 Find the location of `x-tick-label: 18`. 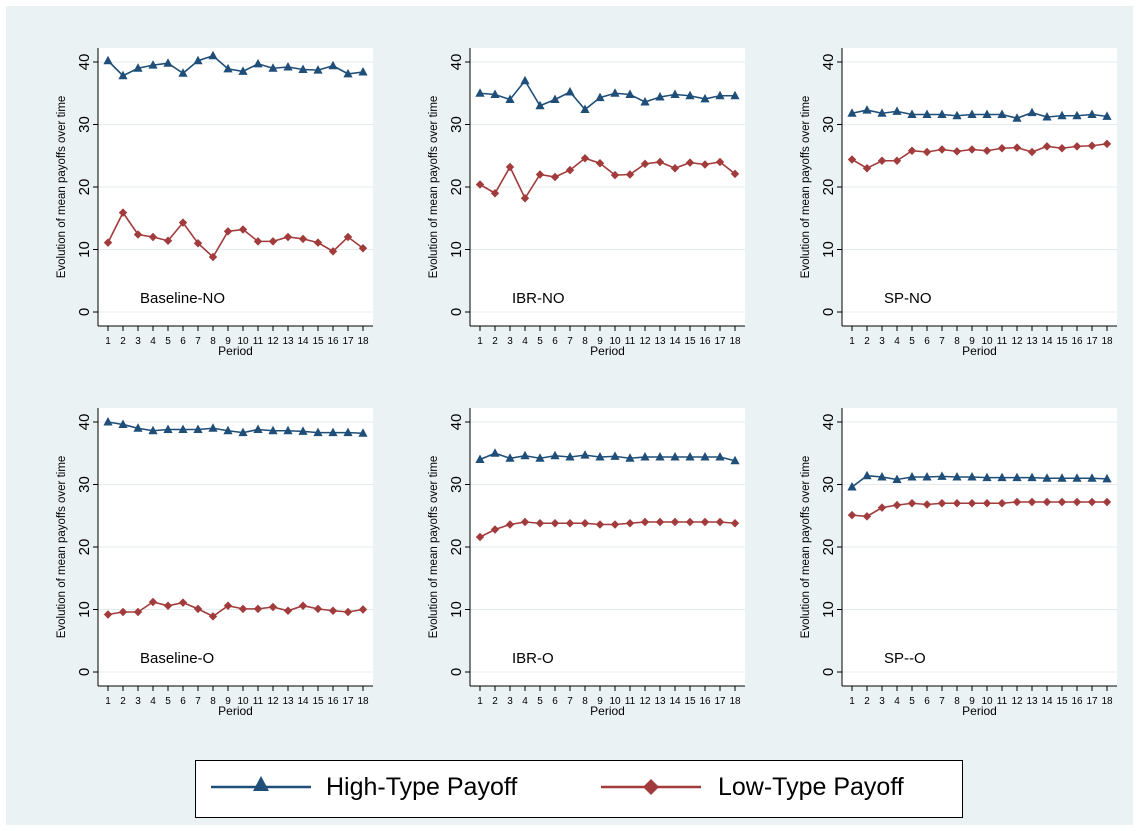

x-tick-label: 18 is located at coordinates (735, 341).